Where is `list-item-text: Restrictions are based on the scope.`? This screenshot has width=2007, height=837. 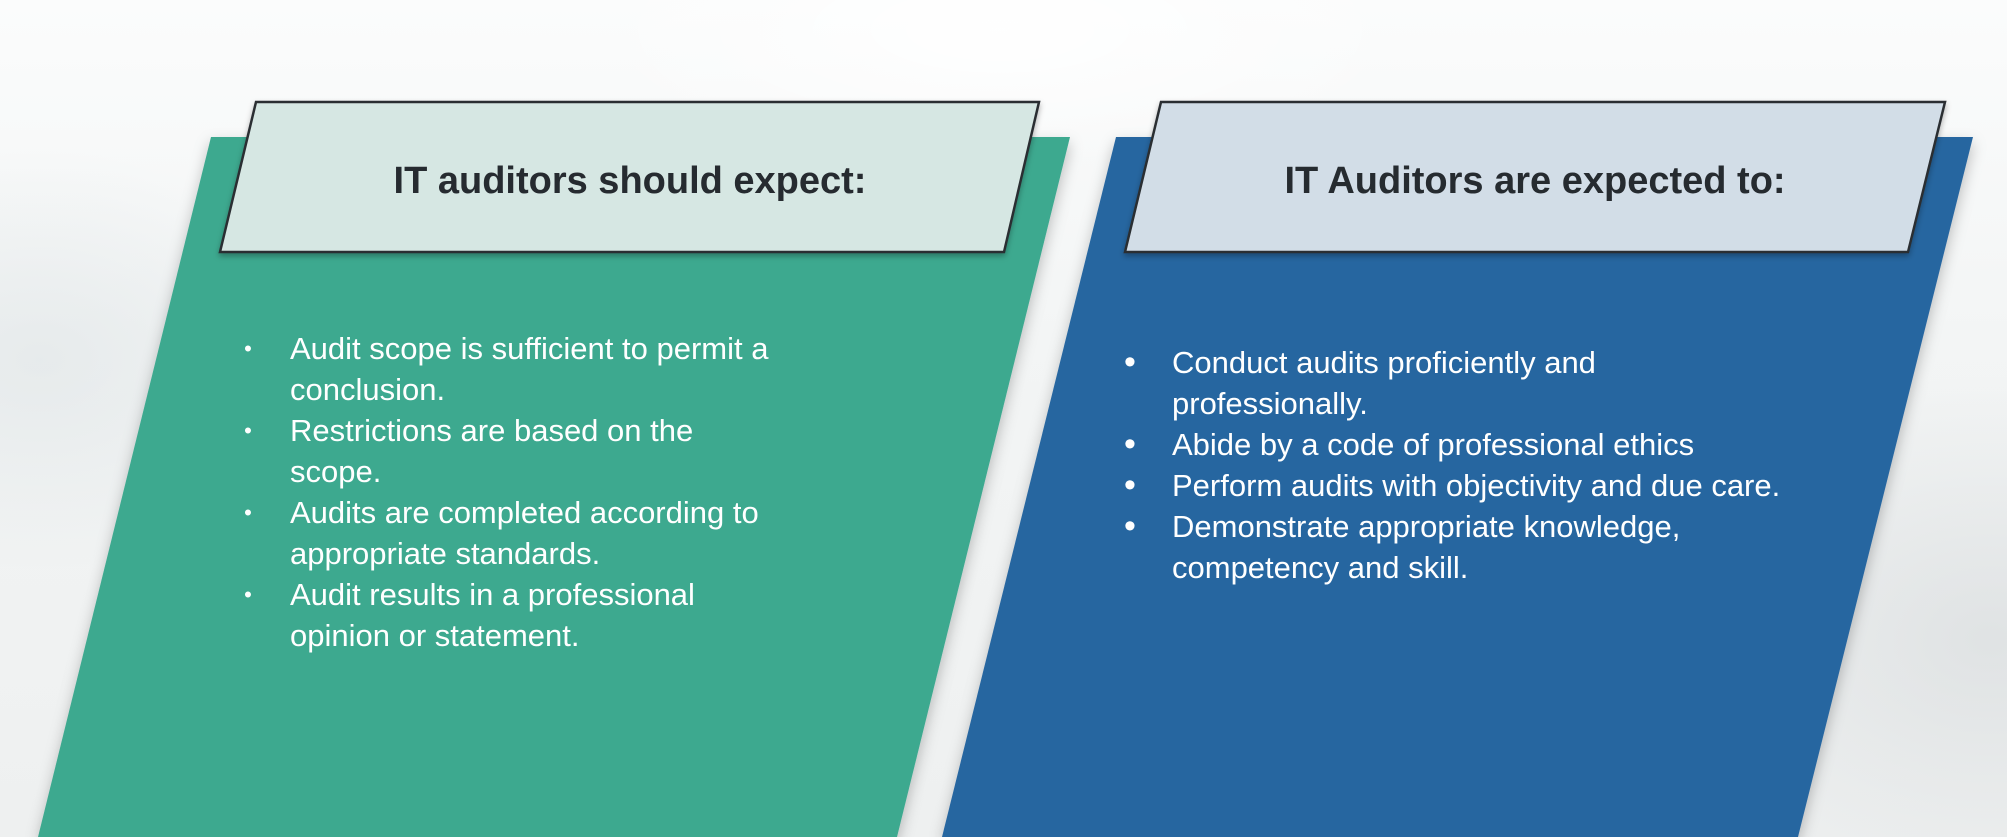 list-item-text: Restrictions are based on the scope. is located at coordinates (492, 451).